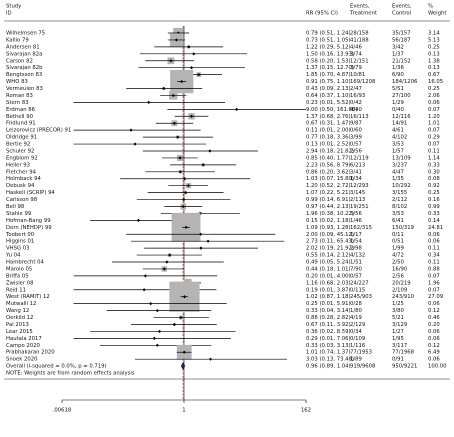 This screenshot has height=437, width=454. I want to click on estimate-label: 0.67 (0.31, 1.47), so click(328, 124).